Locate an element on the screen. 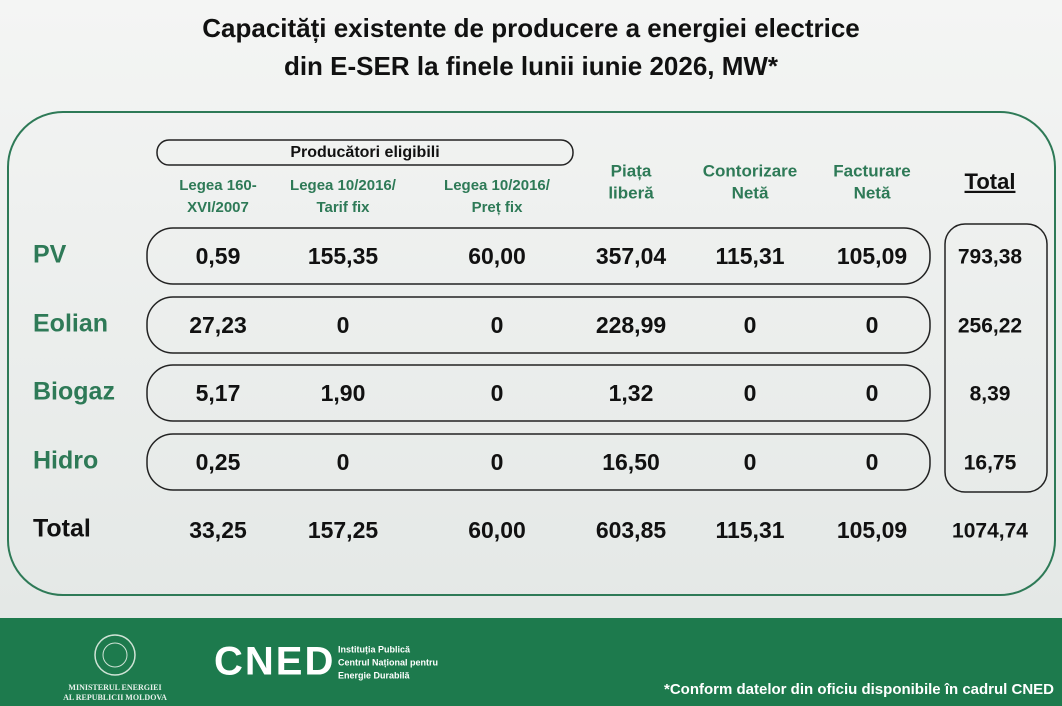 The image size is (1062, 706). total-cell: 1074,74 is located at coordinates (990, 531).